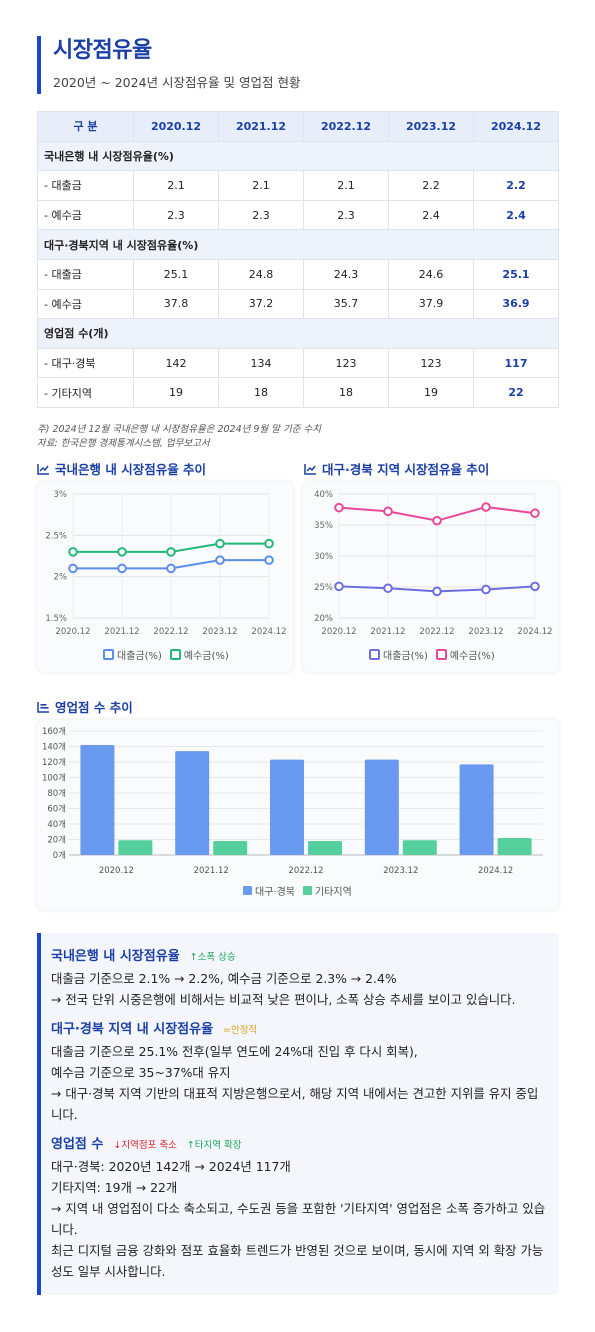 This screenshot has height=1332, width=595. I want to click on section-title: 영업점 수(개), so click(298, 333).